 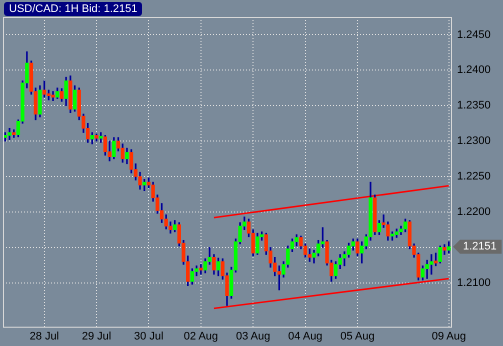 What do you see at coordinates (357, 336) in the screenshot?
I see `x-tick-label: 05 Aug` at bounding box center [357, 336].